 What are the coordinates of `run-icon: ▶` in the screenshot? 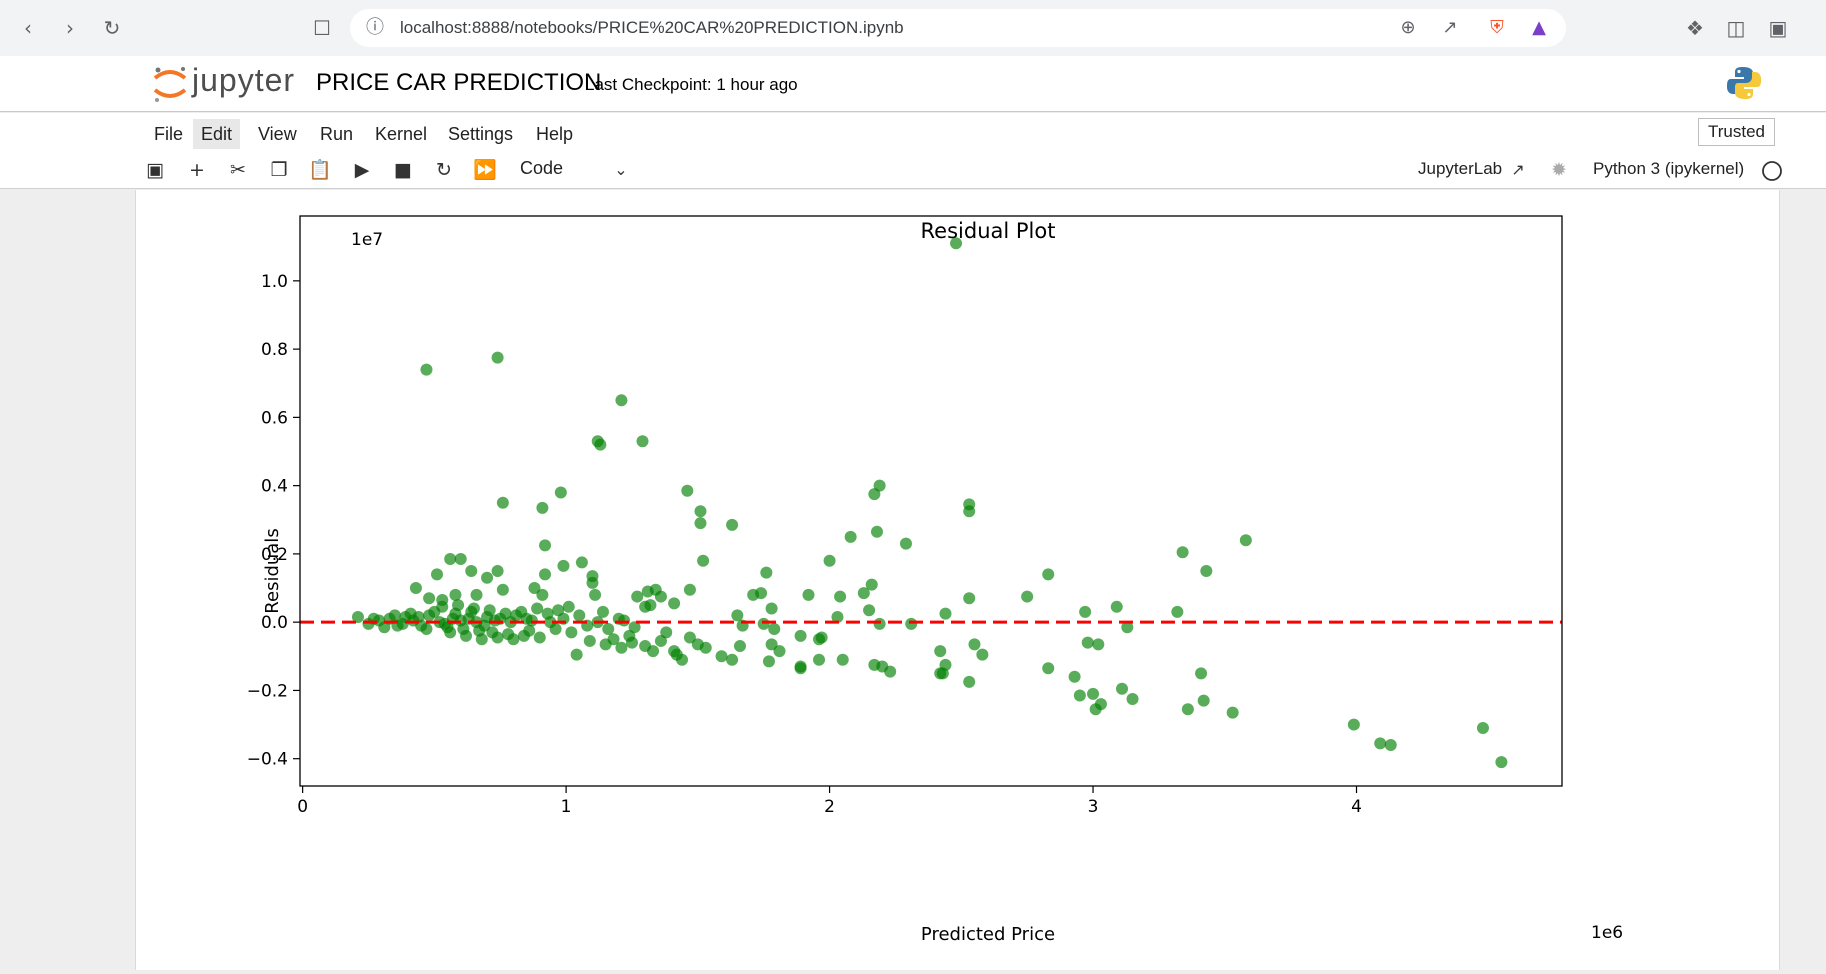 It's located at (362, 170).